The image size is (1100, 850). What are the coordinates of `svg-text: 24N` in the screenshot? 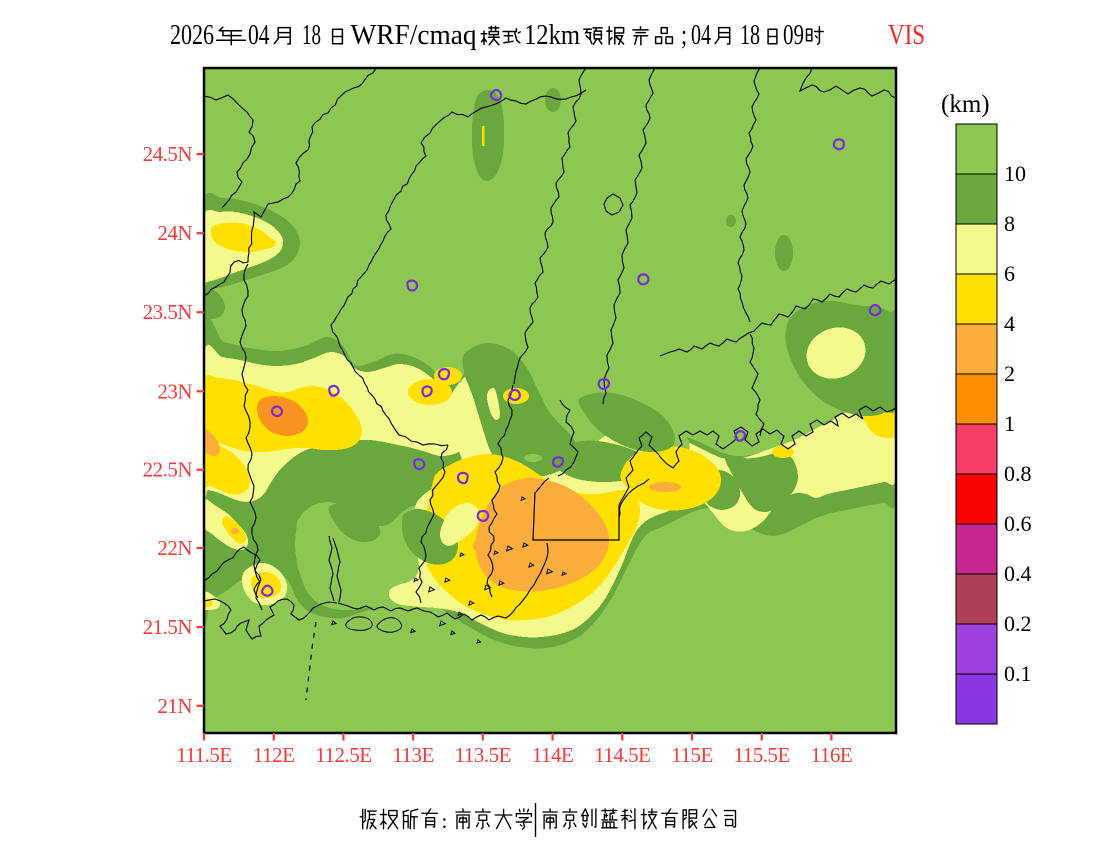 It's located at (174, 233).